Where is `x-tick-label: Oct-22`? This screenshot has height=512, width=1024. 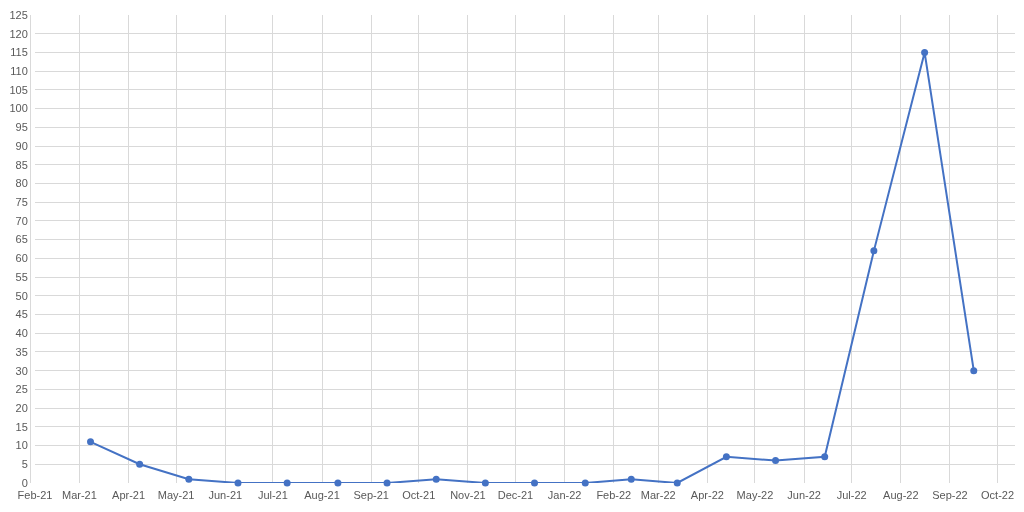 x-tick-label: Oct-22 is located at coordinates (998, 495).